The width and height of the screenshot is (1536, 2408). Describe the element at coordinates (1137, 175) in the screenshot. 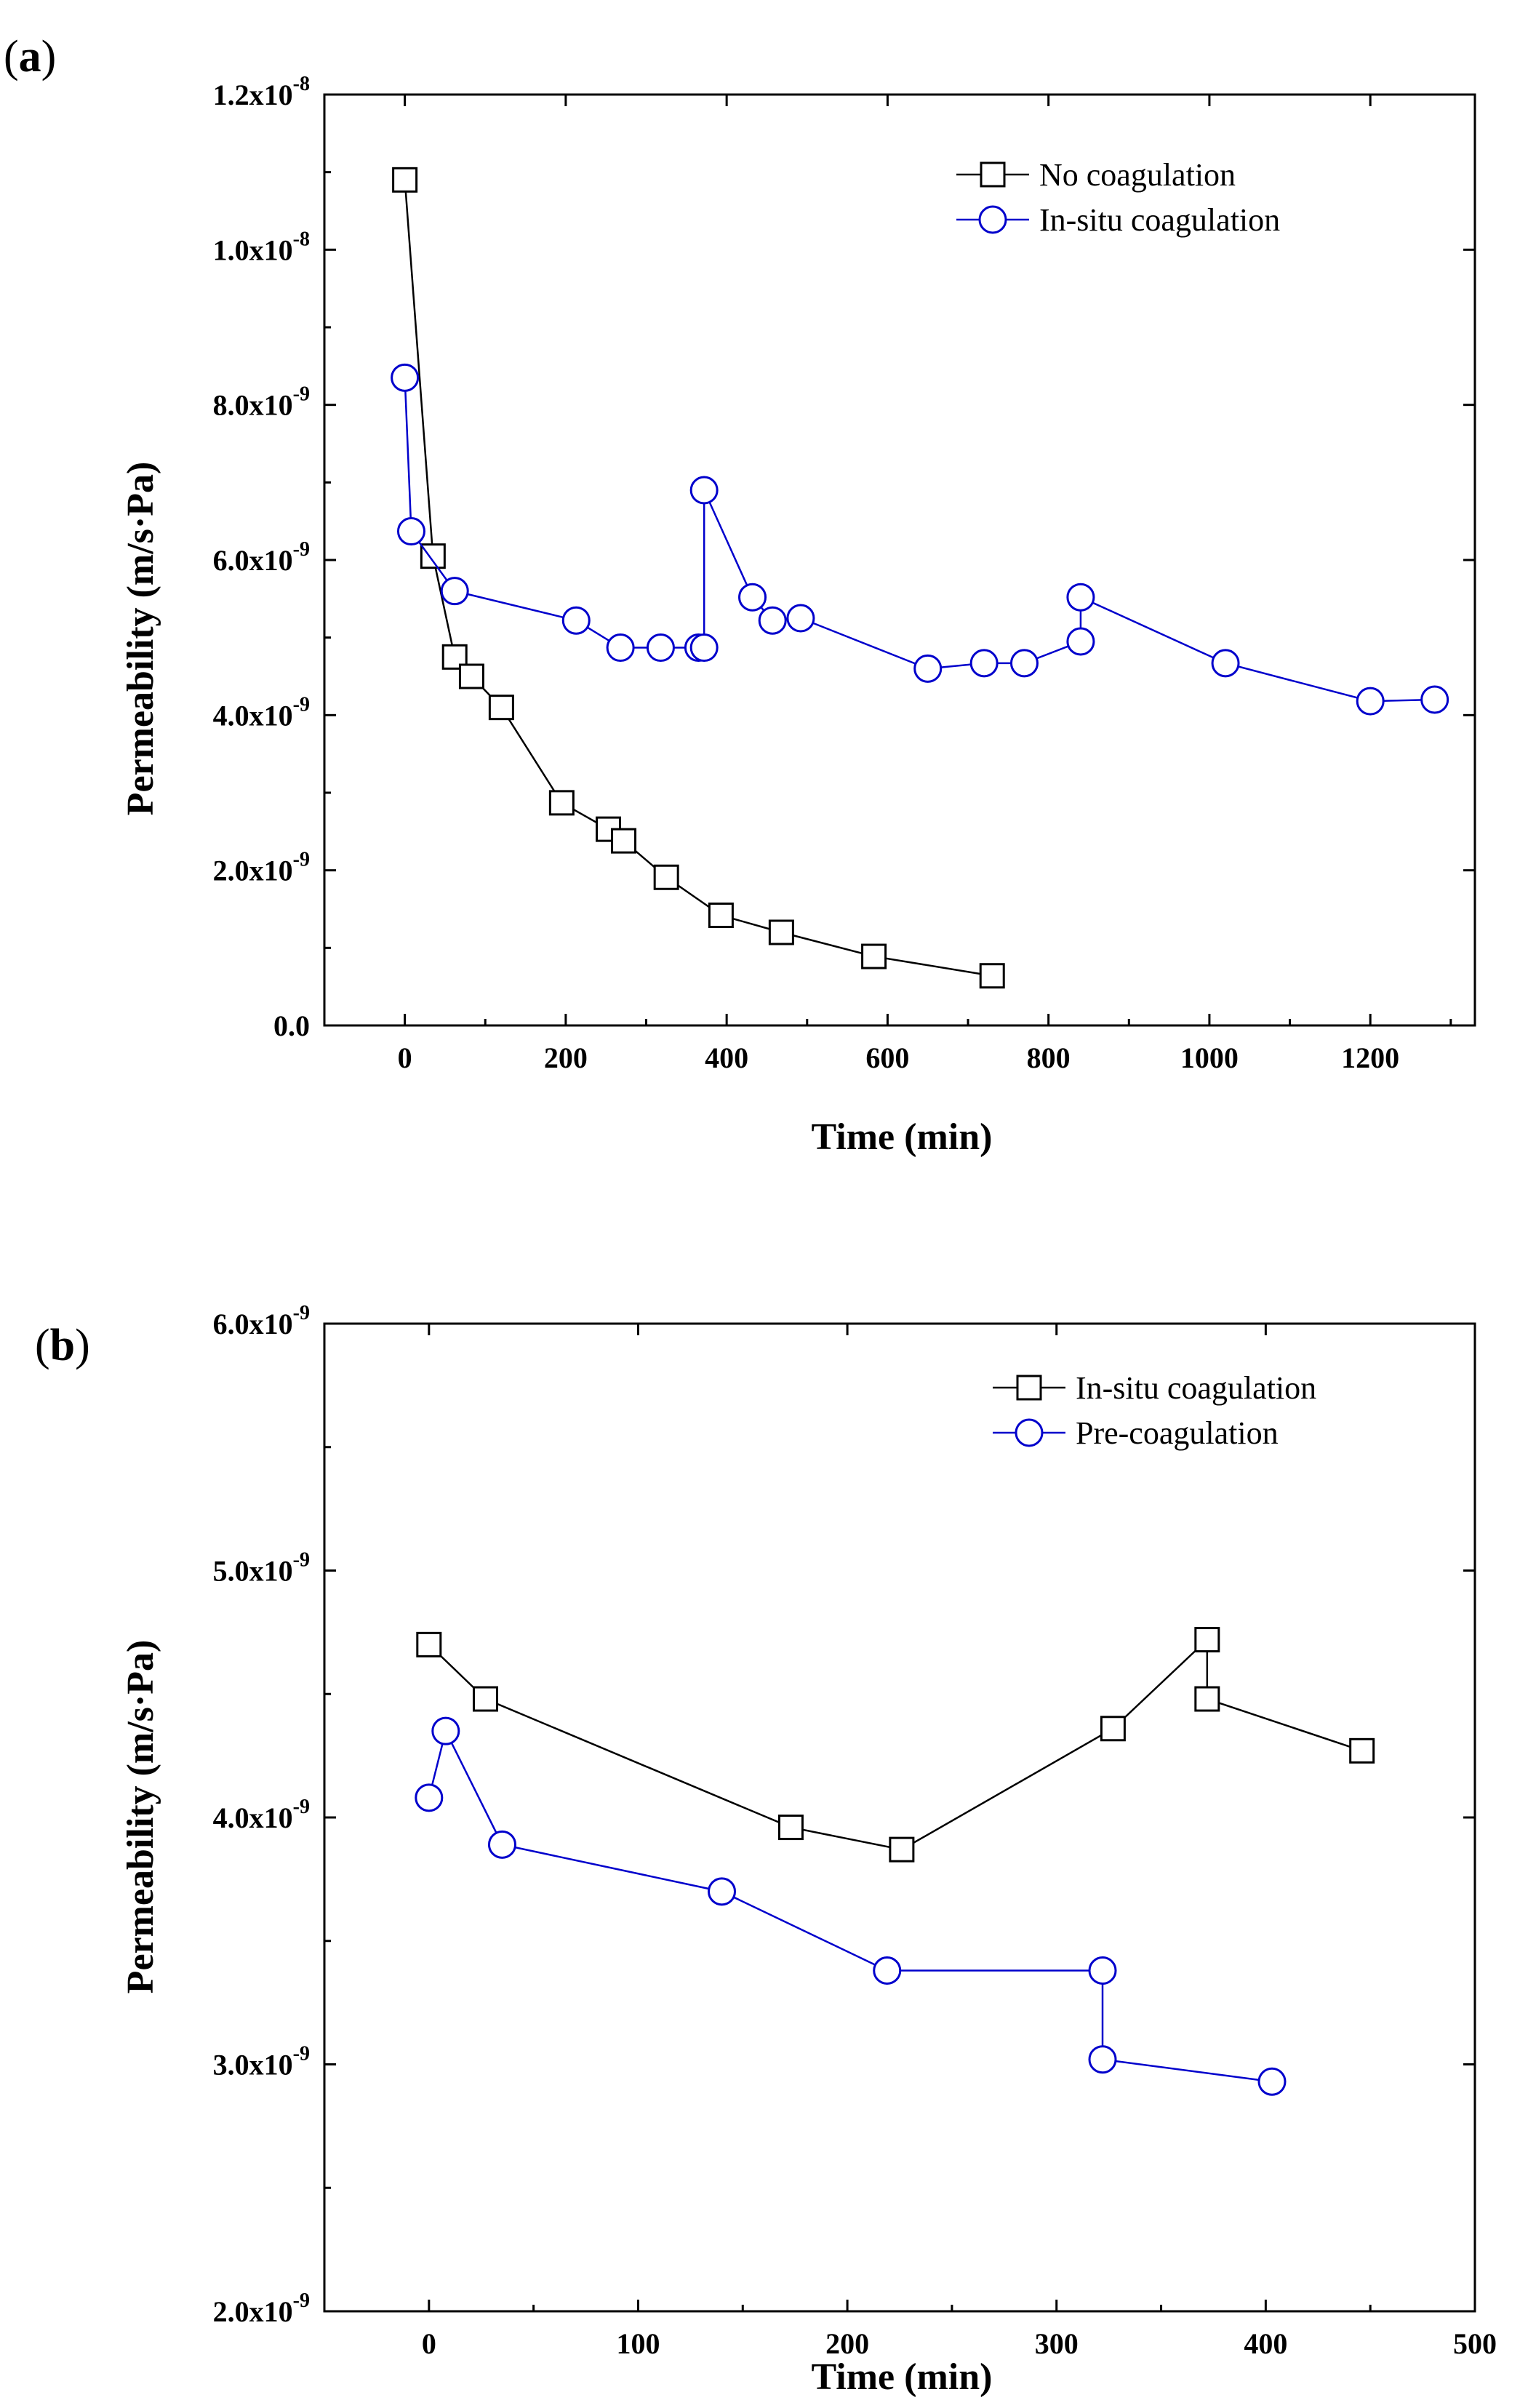

I see `legend-label-a: No coagulation` at that location.